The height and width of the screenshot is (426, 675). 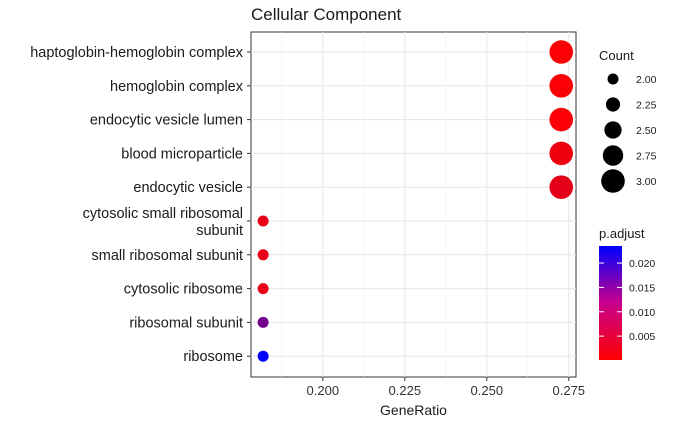 What do you see at coordinates (177, 87) in the screenshot?
I see `y-tick-label: hemoglobin complex` at bounding box center [177, 87].